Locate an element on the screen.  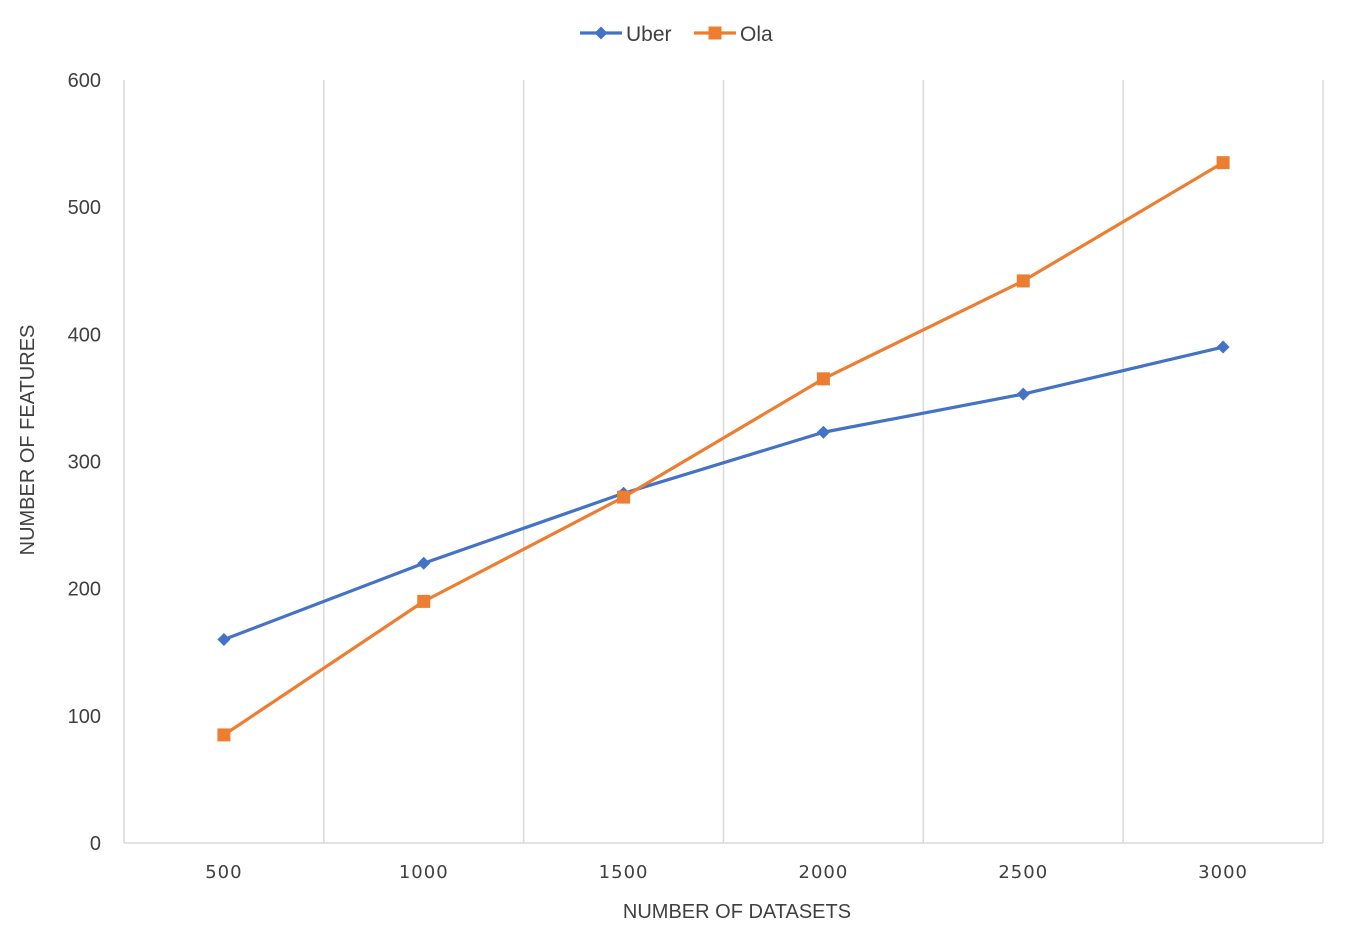
legend-label: Ola is located at coordinates (756, 34).